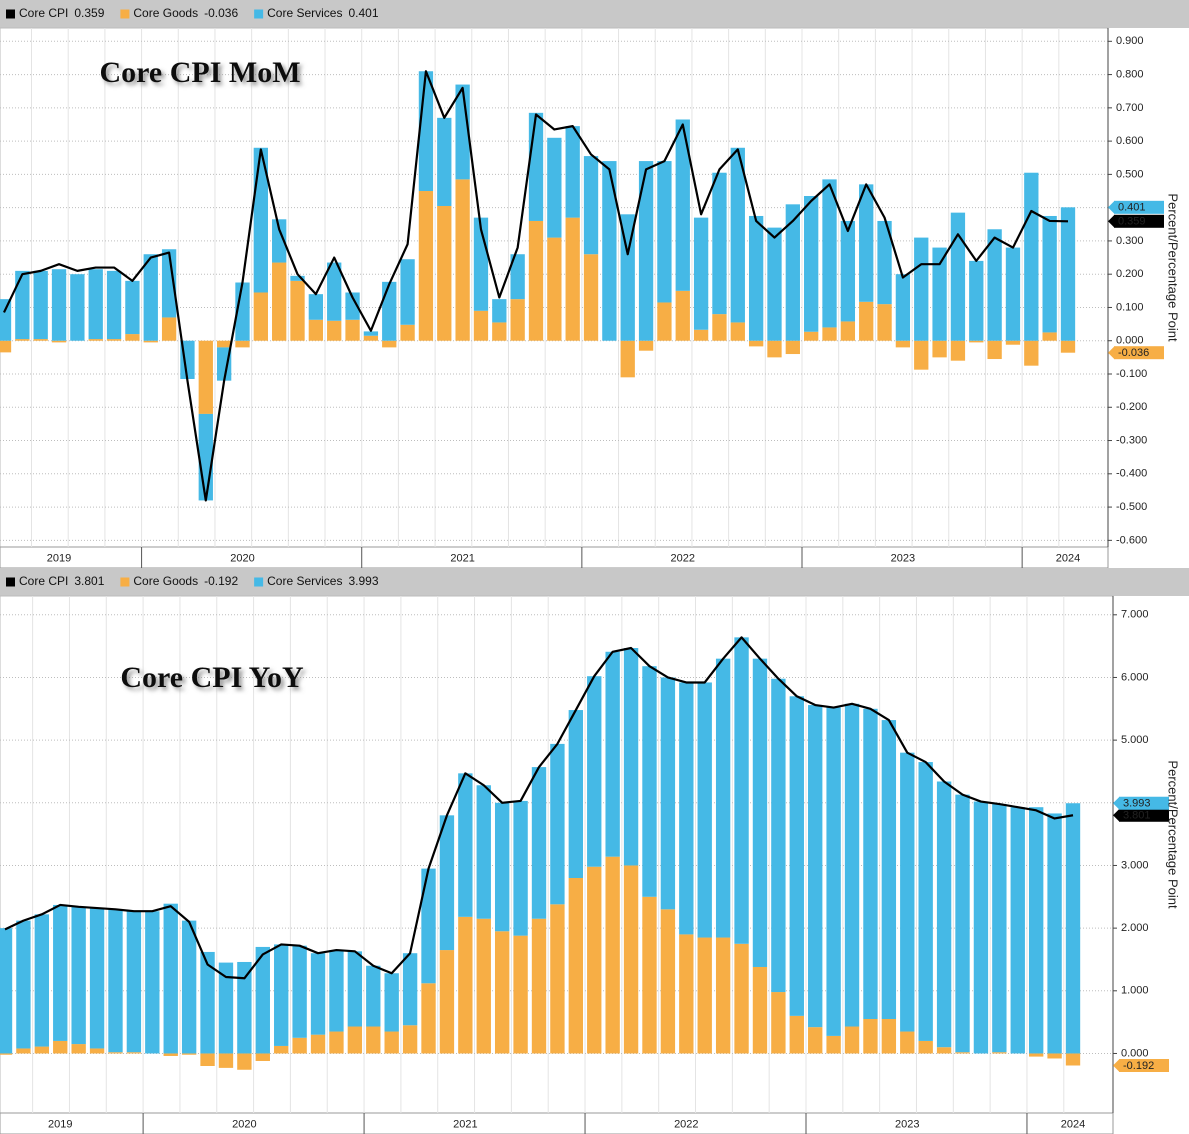 This screenshot has height=1134, width=1189. Describe the element at coordinates (903, 558) in the screenshot. I see `x-tick-label: 2023` at that location.